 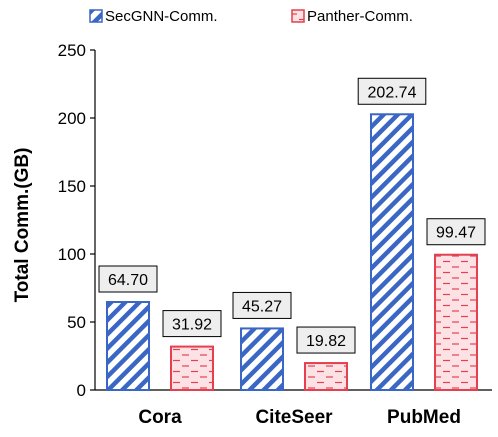 I want to click on y-tick-label: 200, so click(x=72, y=118).